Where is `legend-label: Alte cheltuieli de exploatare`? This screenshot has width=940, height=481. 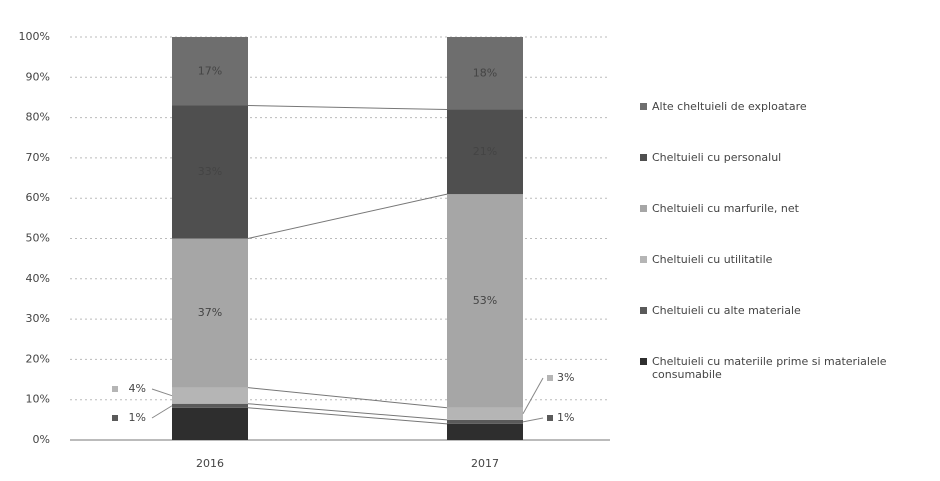
legend-label: Alte cheltuieli de exploatare is located at coordinates (729, 106).